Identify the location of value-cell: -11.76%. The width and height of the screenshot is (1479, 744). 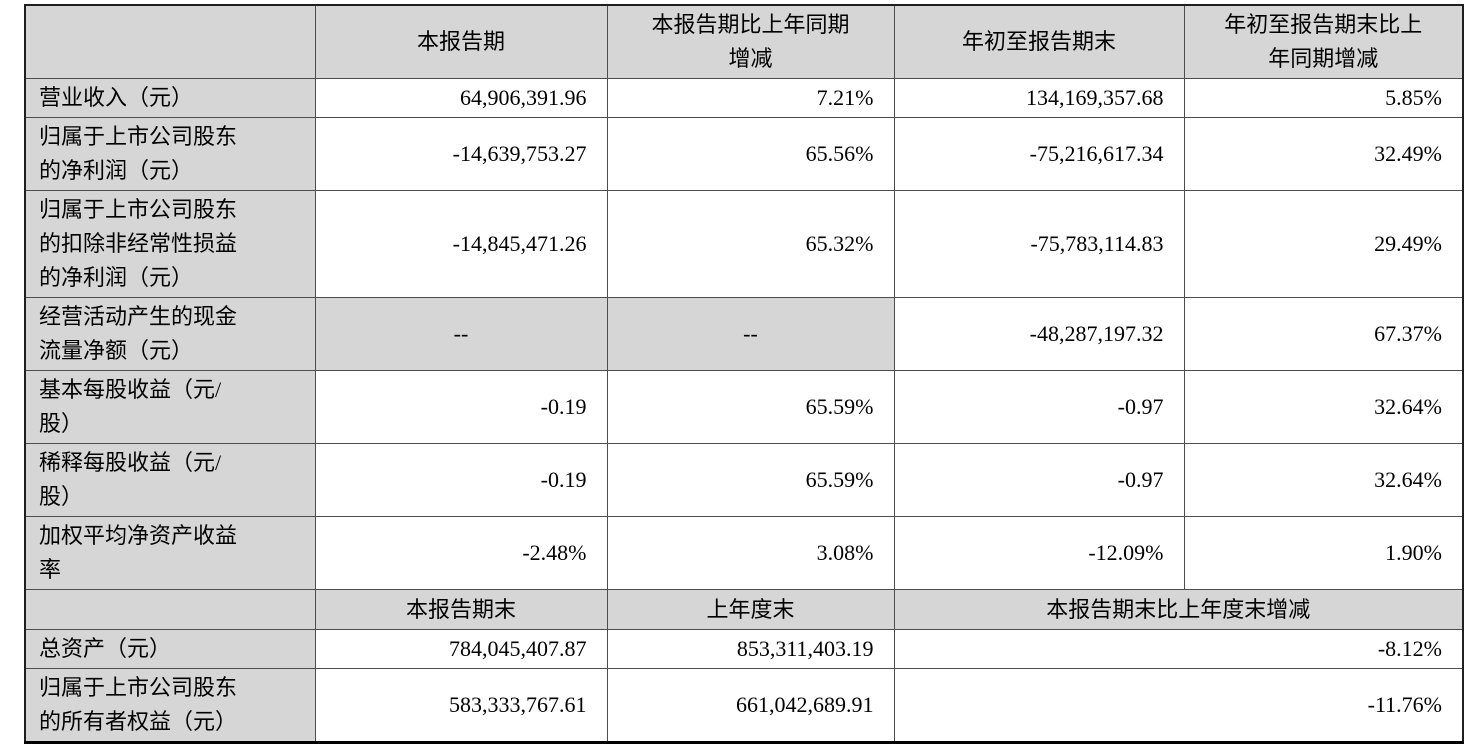
(1178, 705).